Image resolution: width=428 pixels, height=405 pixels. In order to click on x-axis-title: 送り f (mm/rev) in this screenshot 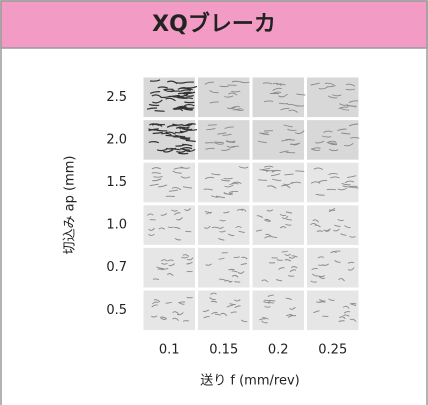, I will do `click(249, 381)`.